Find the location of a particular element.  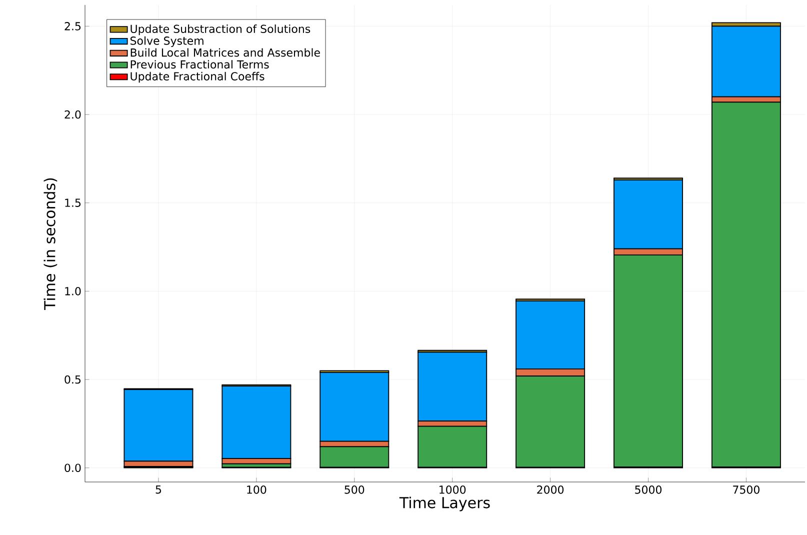

legend-label: Update Fractional Coeffs is located at coordinates (197, 77).